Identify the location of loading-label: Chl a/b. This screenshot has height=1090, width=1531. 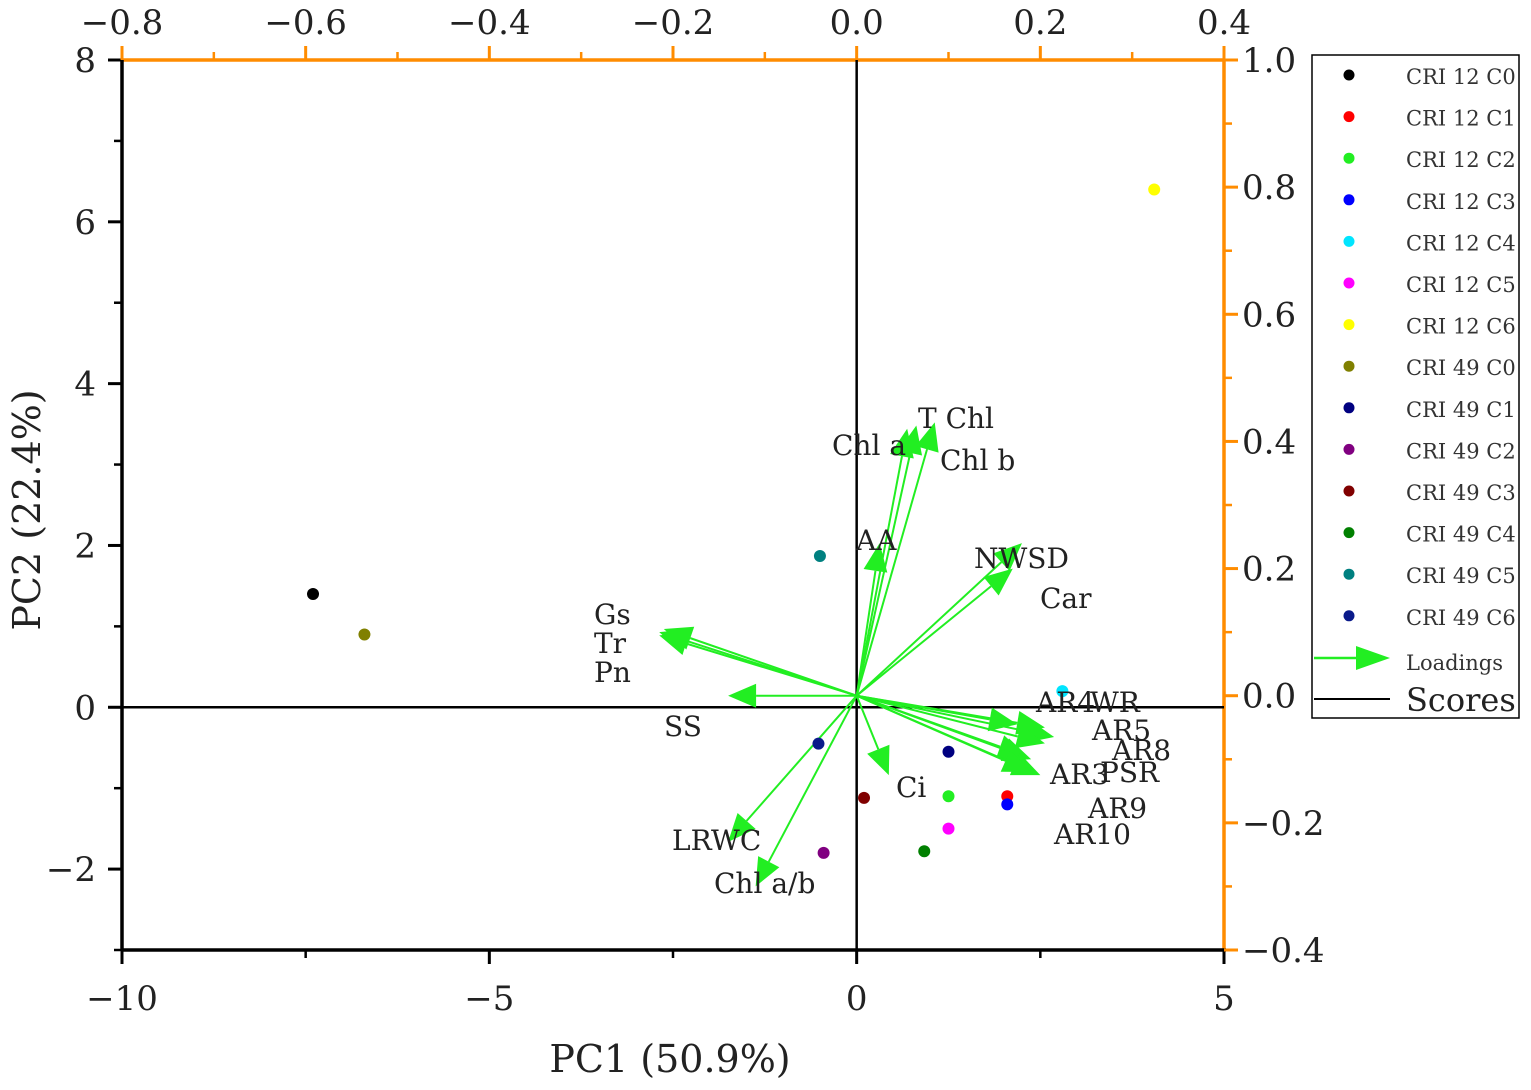
(764, 883).